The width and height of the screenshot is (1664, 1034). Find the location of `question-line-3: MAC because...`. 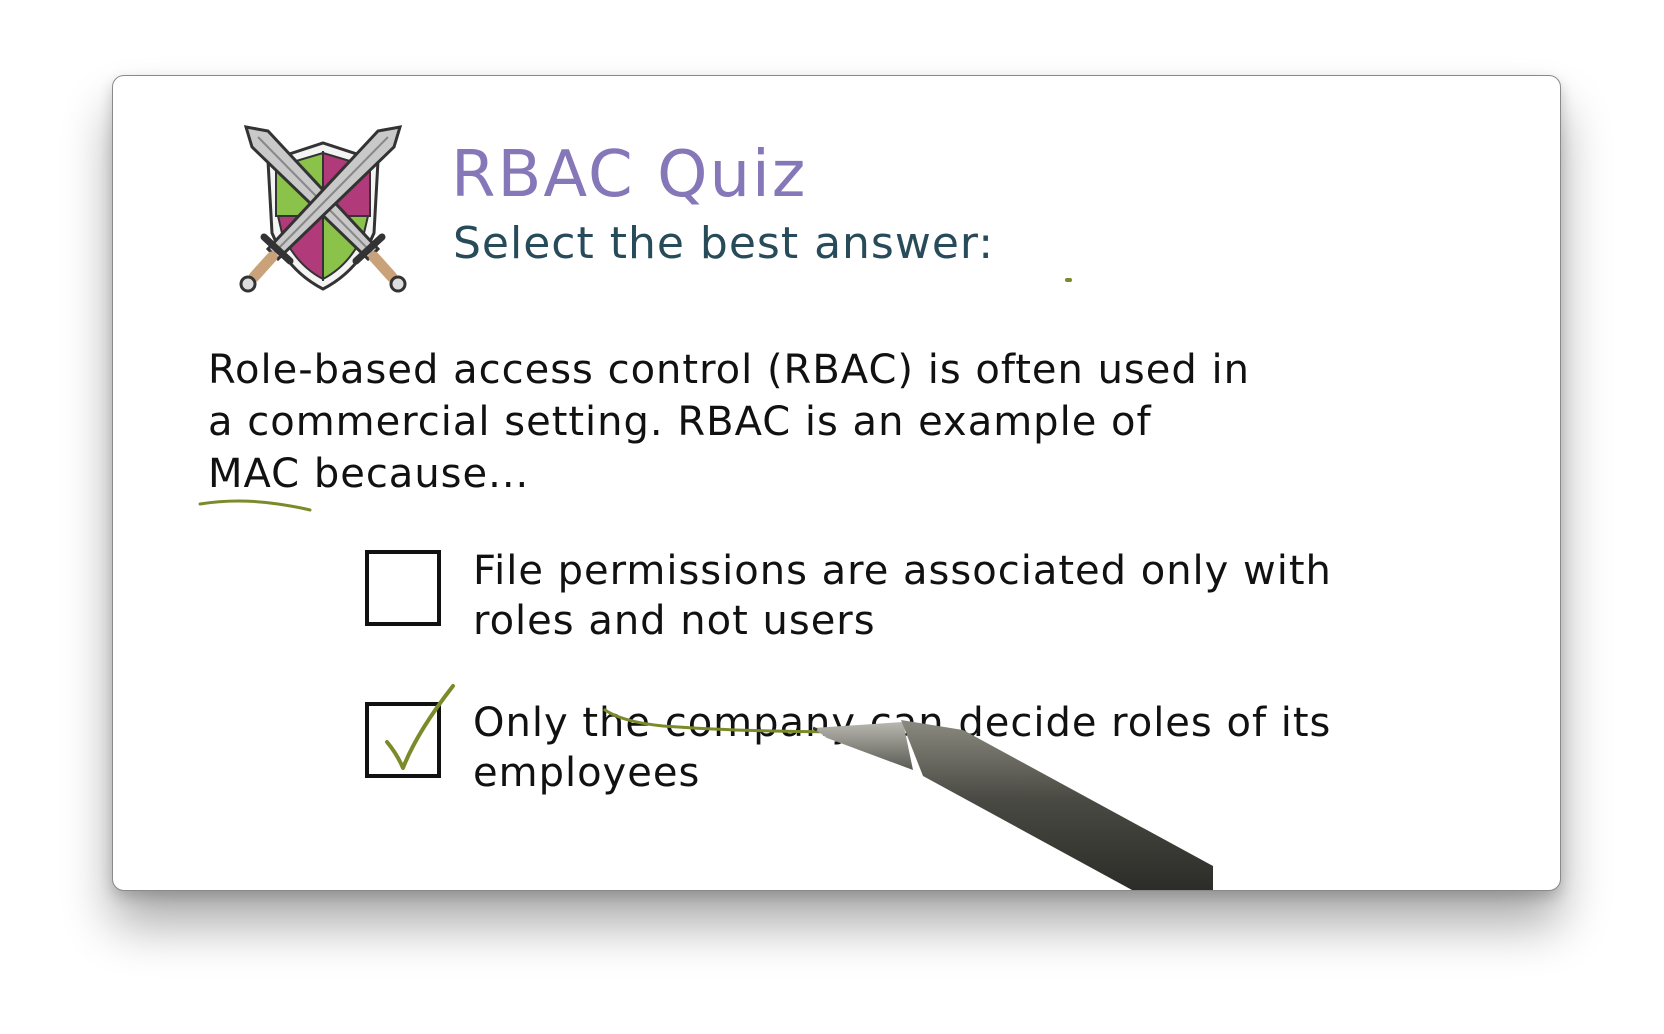

question-line-3: MAC because... is located at coordinates (369, 474).